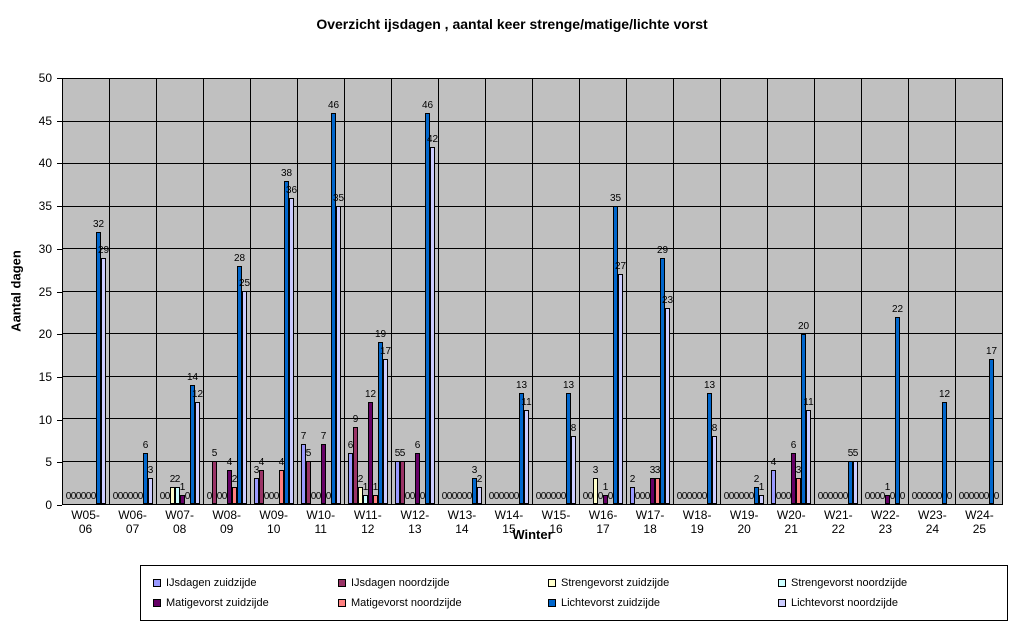 Image resolution: width=1024 pixels, height=627 pixels. What do you see at coordinates (838, 528) in the screenshot?
I see `x-category-line2: 22` at bounding box center [838, 528].